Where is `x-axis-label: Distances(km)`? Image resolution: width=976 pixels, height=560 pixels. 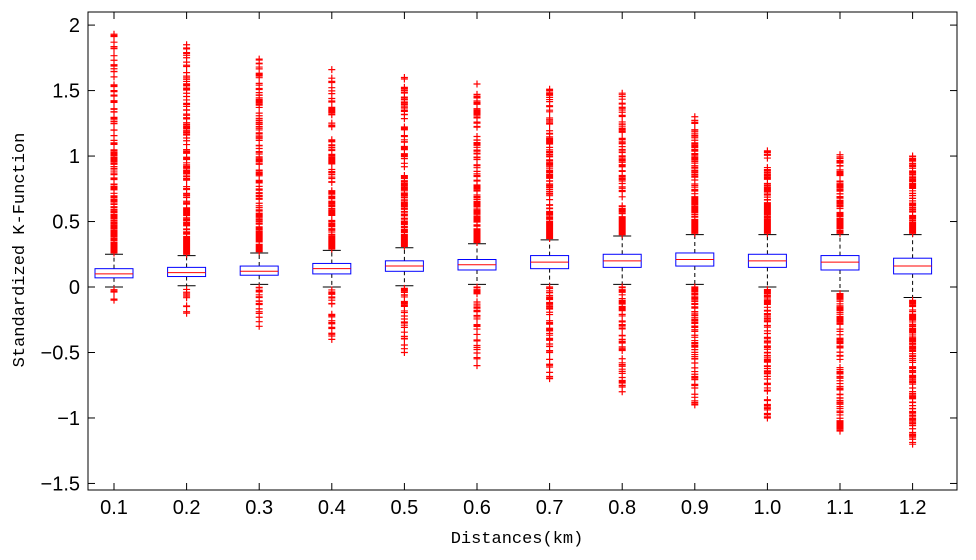
x-axis-label: Distances(km) is located at coordinates (517, 539).